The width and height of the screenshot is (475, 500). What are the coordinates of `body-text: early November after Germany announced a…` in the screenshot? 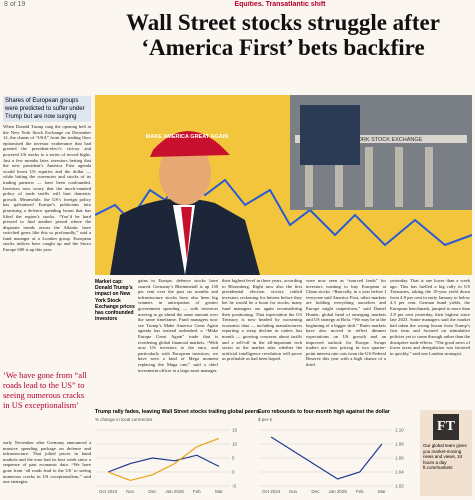 It's located at (47, 462).